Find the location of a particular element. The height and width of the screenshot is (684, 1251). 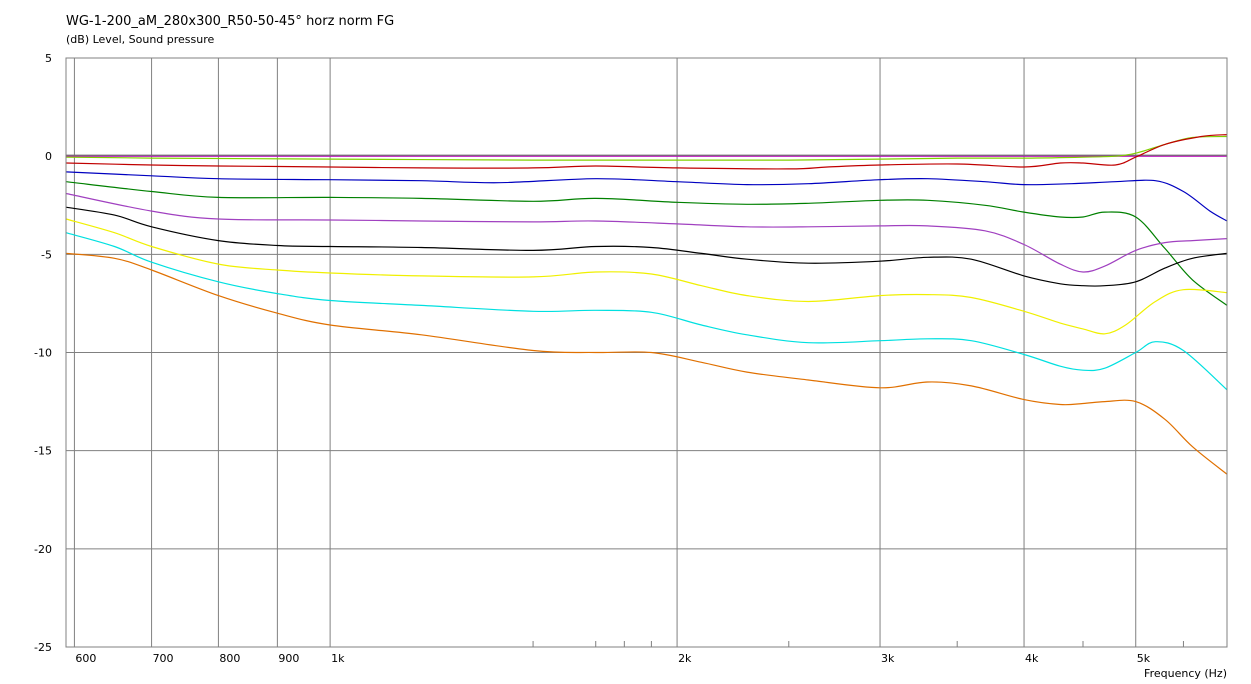

x-tick-label: 700 is located at coordinates (163, 658).